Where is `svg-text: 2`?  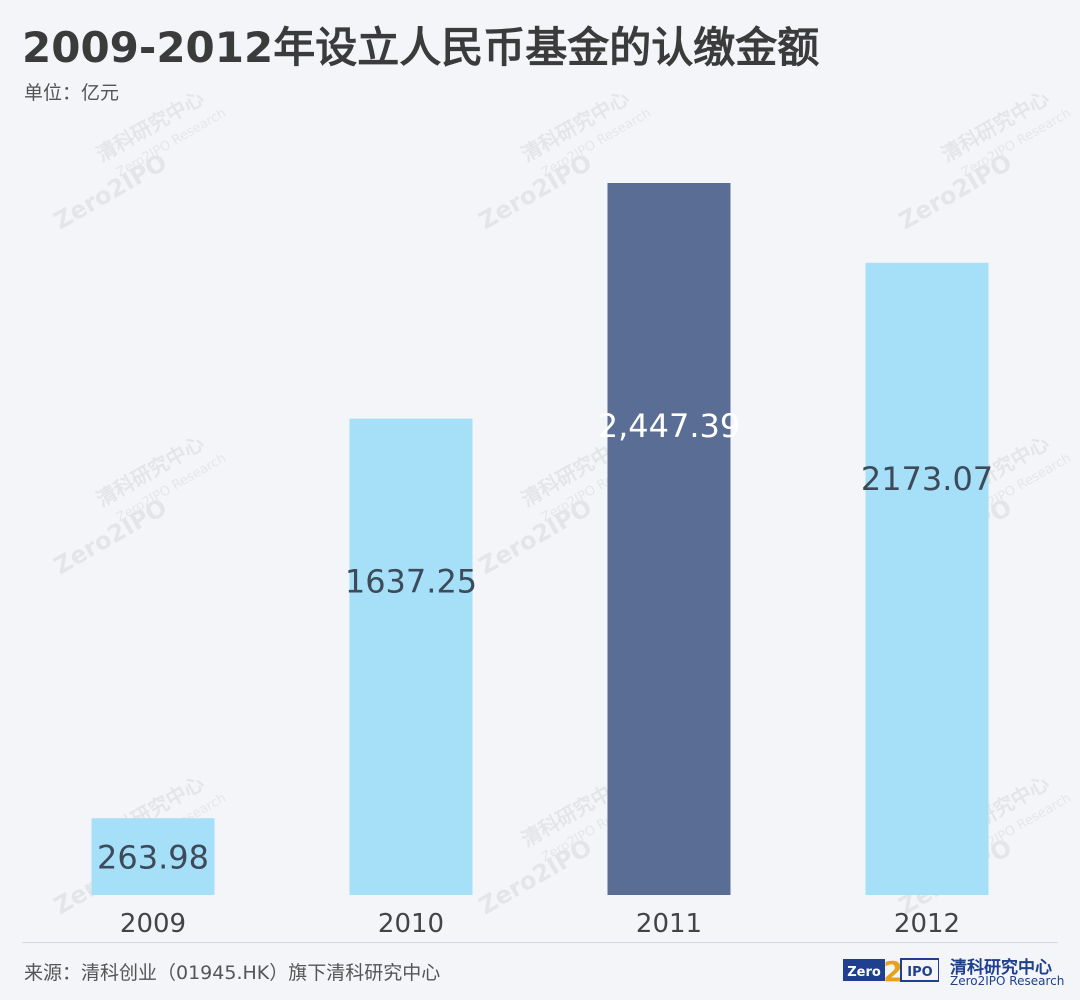 svg-text: 2 is located at coordinates (892, 970).